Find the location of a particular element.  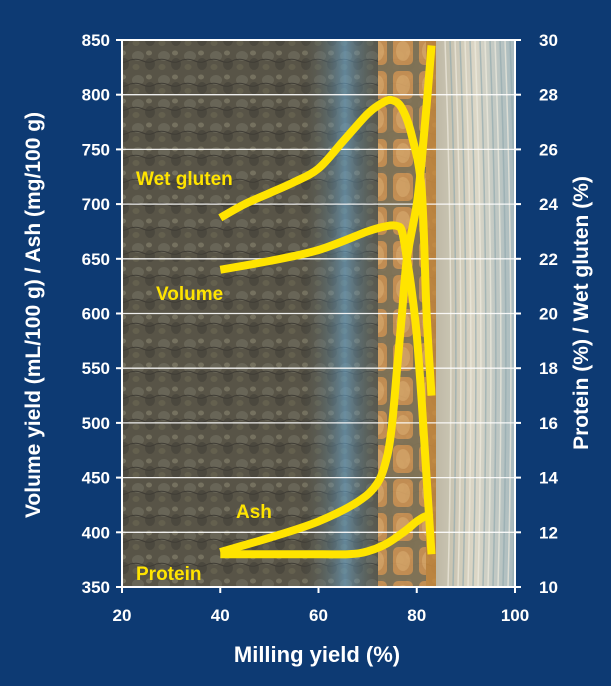

series-label-wet-gluten: Wet gluten is located at coordinates (184, 179).